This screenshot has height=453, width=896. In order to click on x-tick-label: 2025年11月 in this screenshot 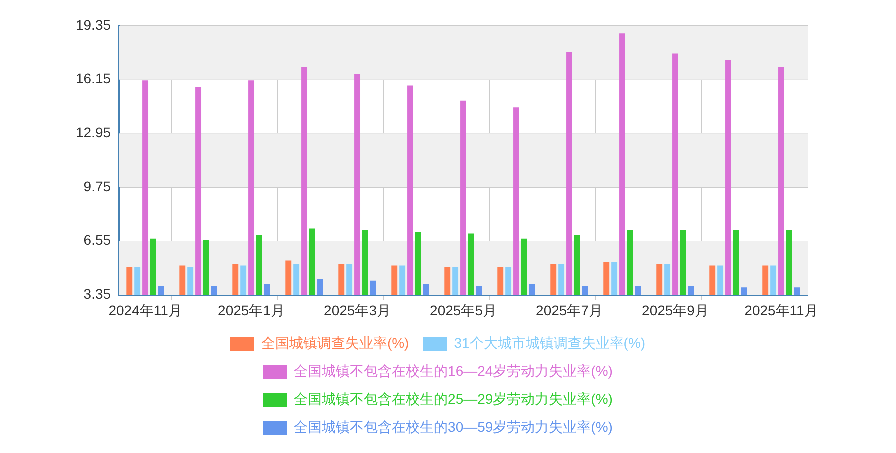, I will do `click(781, 310)`.